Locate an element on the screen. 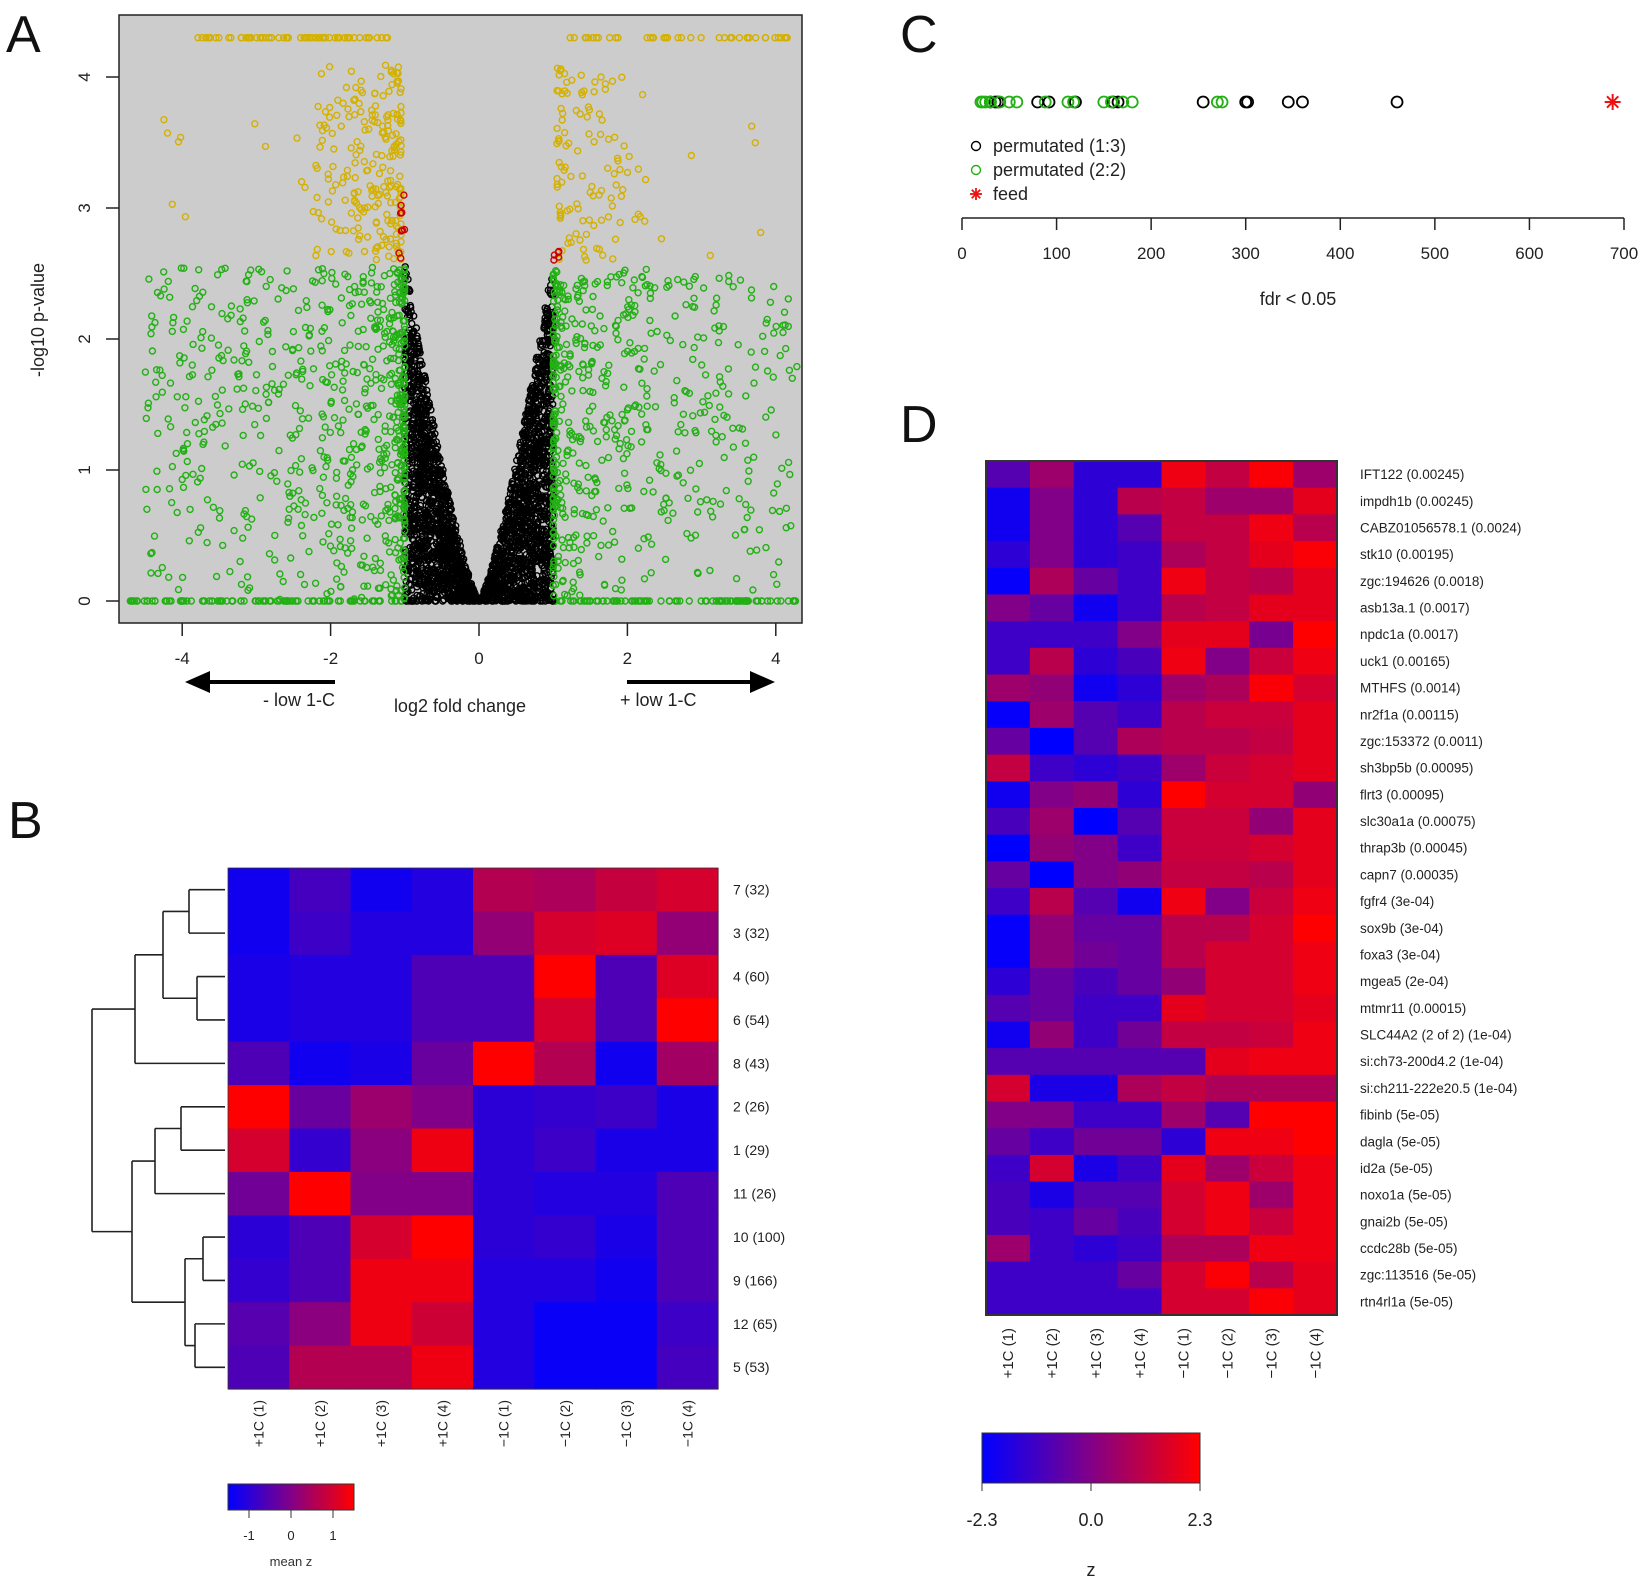 The height and width of the screenshot is (1584, 1650). column-label: −1C (2) is located at coordinates (565, 1423).